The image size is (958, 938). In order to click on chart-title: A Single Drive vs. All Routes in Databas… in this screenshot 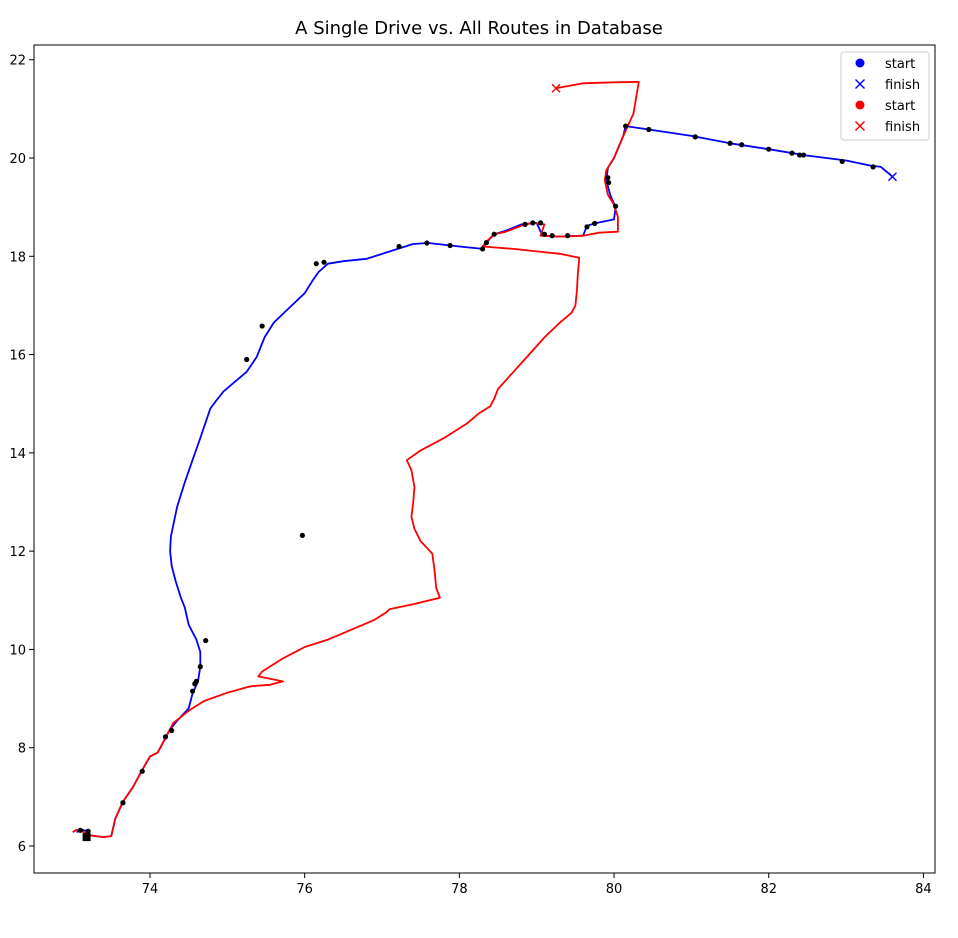, I will do `click(479, 28)`.